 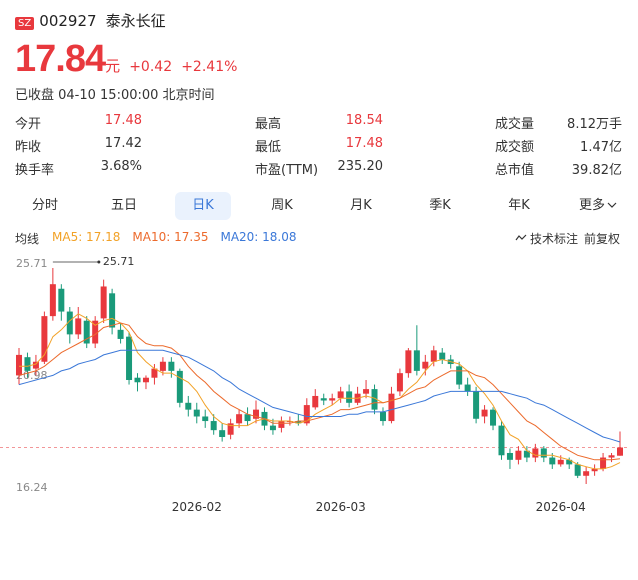 I want to click on tab: 月K, so click(x=361, y=205).